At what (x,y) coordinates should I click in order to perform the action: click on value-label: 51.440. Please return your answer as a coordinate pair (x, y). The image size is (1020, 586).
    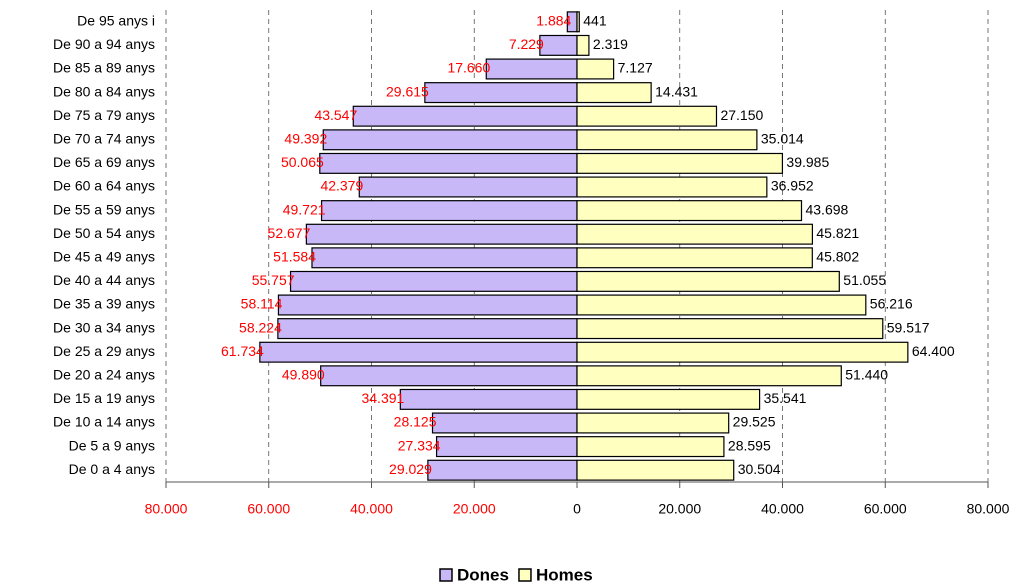
    Looking at the image, I should click on (866, 375).